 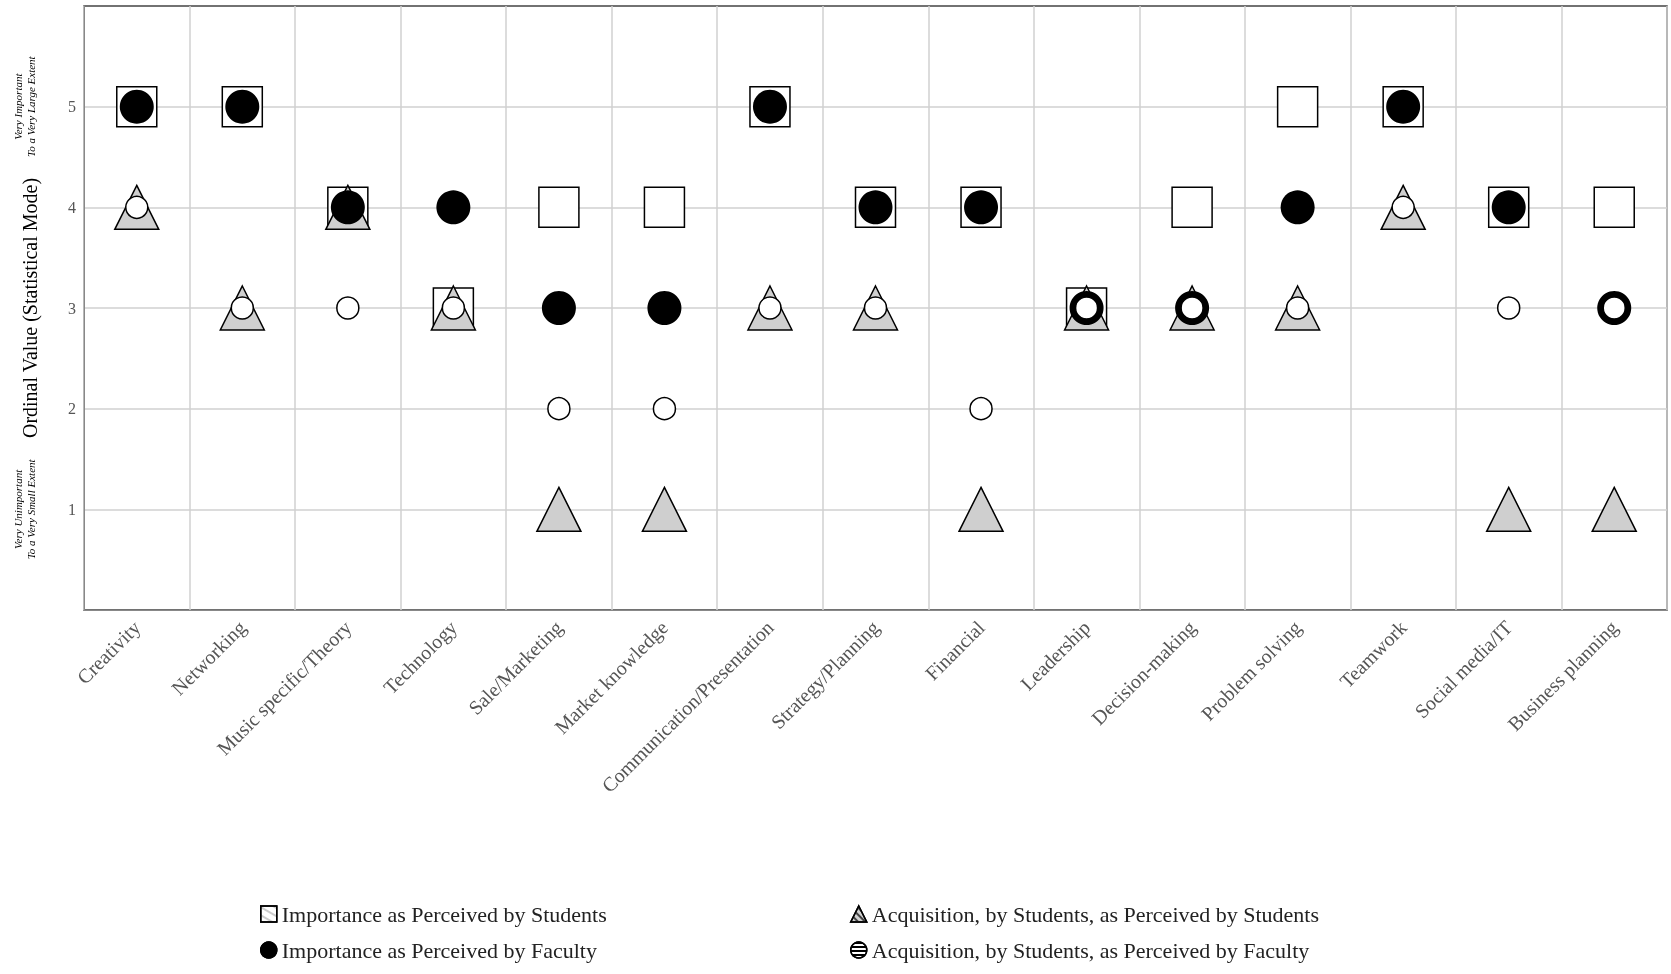 I want to click on legend-label: Acquisition, by Students, as Perceived by Faculty, so click(x=1090, y=950).